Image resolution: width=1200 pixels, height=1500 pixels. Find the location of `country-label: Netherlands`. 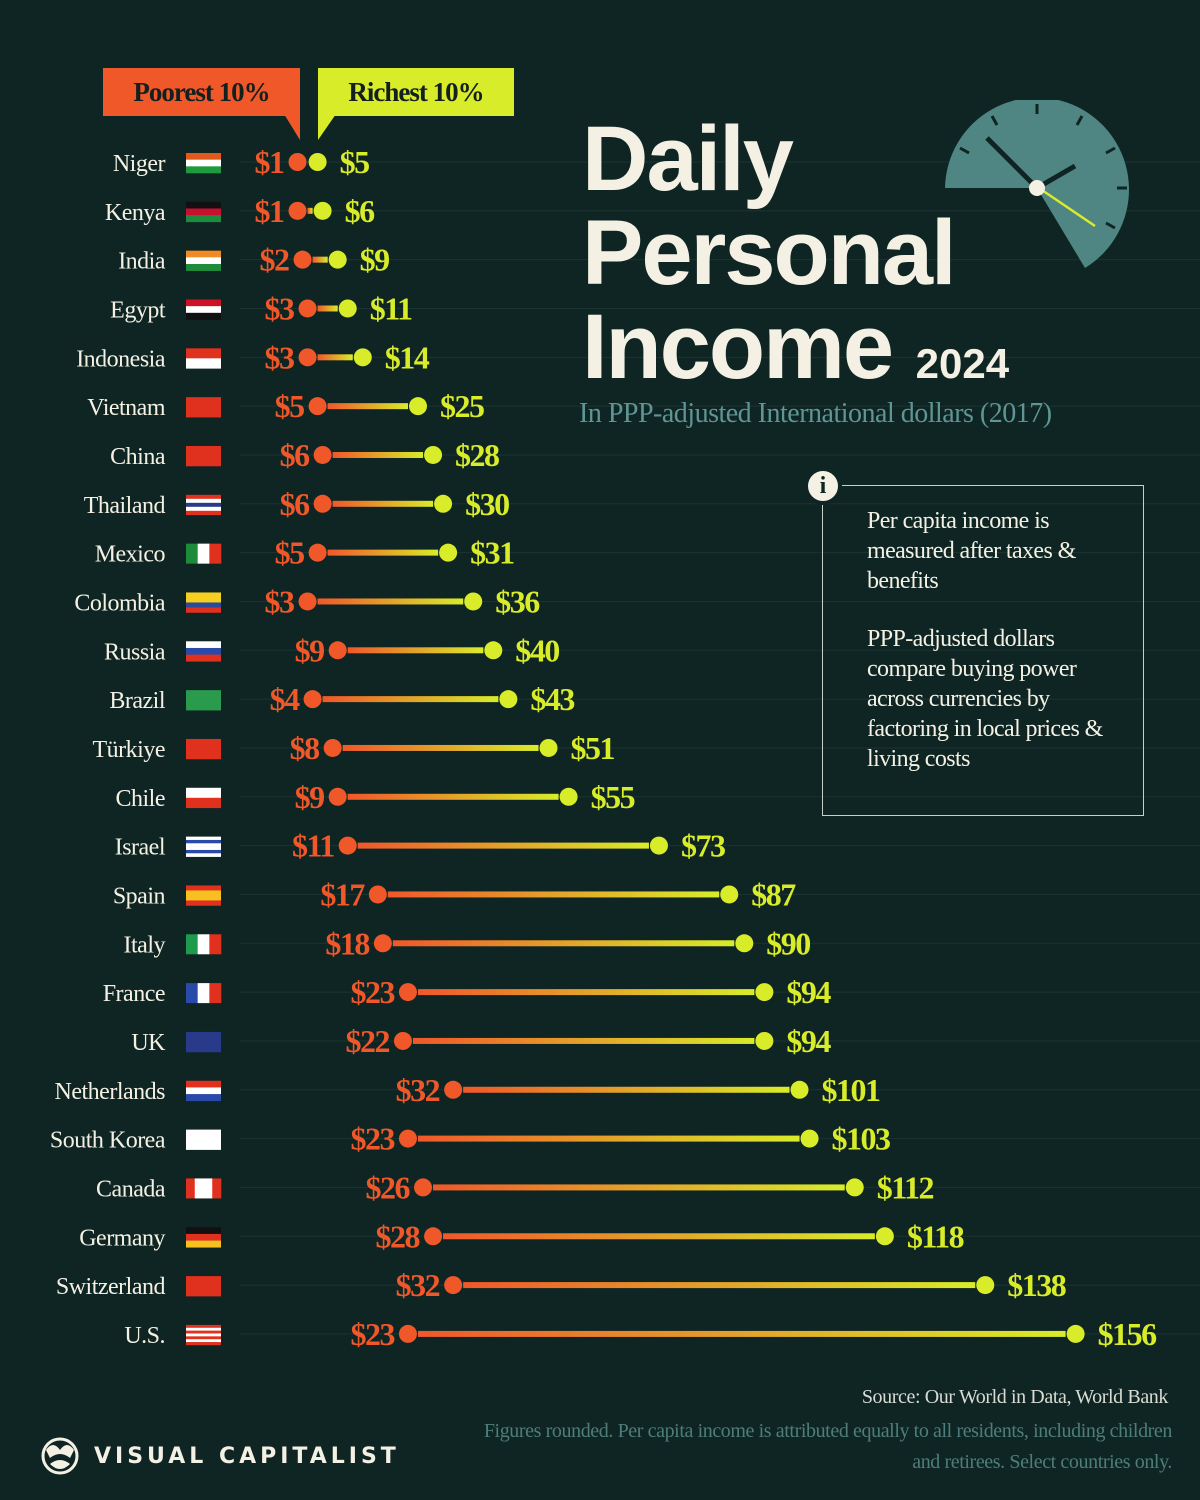

country-label: Netherlands is located at coordinates (110, 1092).